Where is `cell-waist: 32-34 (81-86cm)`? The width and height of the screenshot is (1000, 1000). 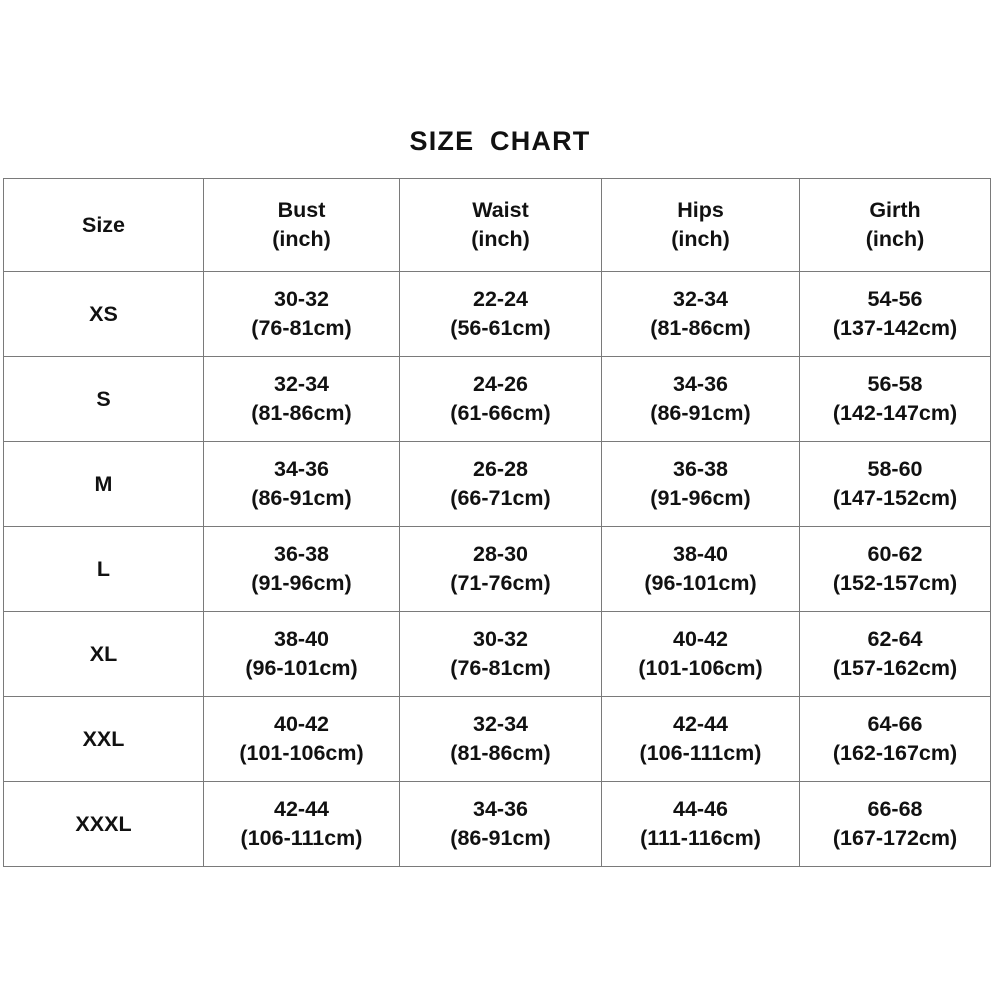 cell-waist: 32-34 (81-86cm) is located at coordinates (500, 739).